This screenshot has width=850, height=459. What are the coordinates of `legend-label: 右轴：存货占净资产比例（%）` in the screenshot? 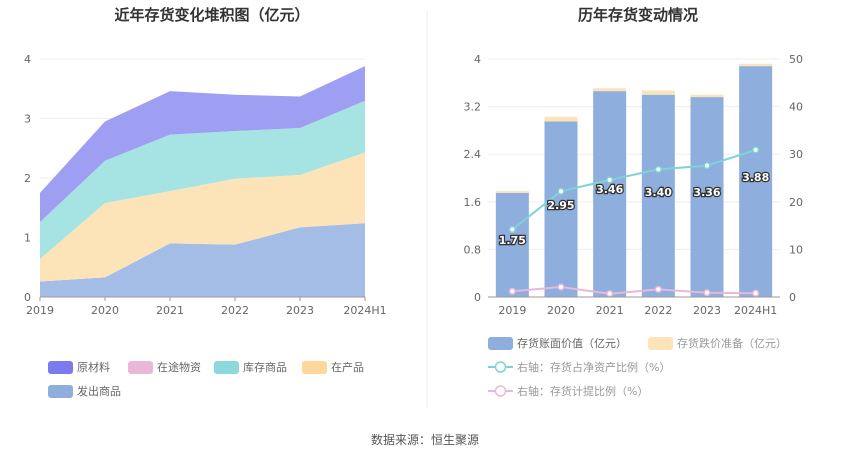 It's located at (593, 367).